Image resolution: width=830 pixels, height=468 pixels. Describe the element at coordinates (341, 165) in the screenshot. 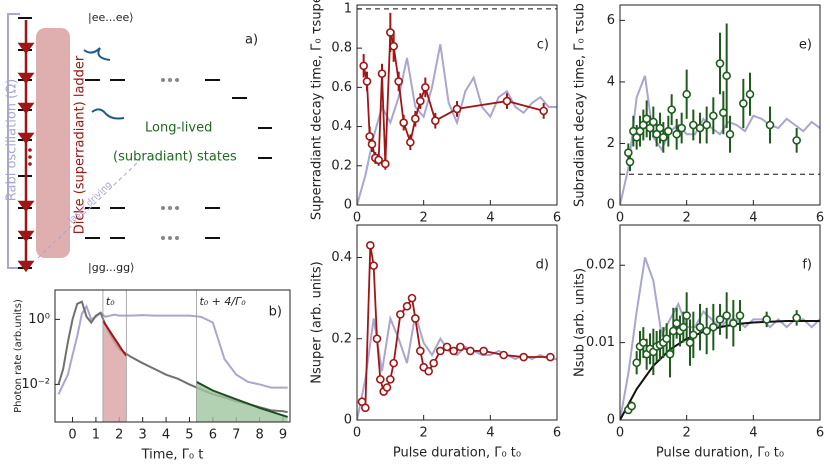

I see `y-tick-label: 0.2` at that location.